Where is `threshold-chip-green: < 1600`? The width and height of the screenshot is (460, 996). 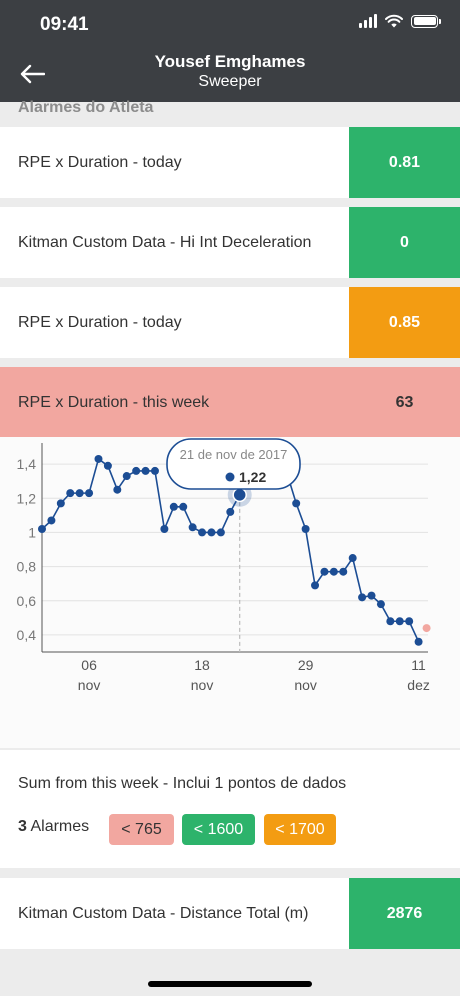 threshold-chip-green: < 1600 is located at coordinates (218, 829).